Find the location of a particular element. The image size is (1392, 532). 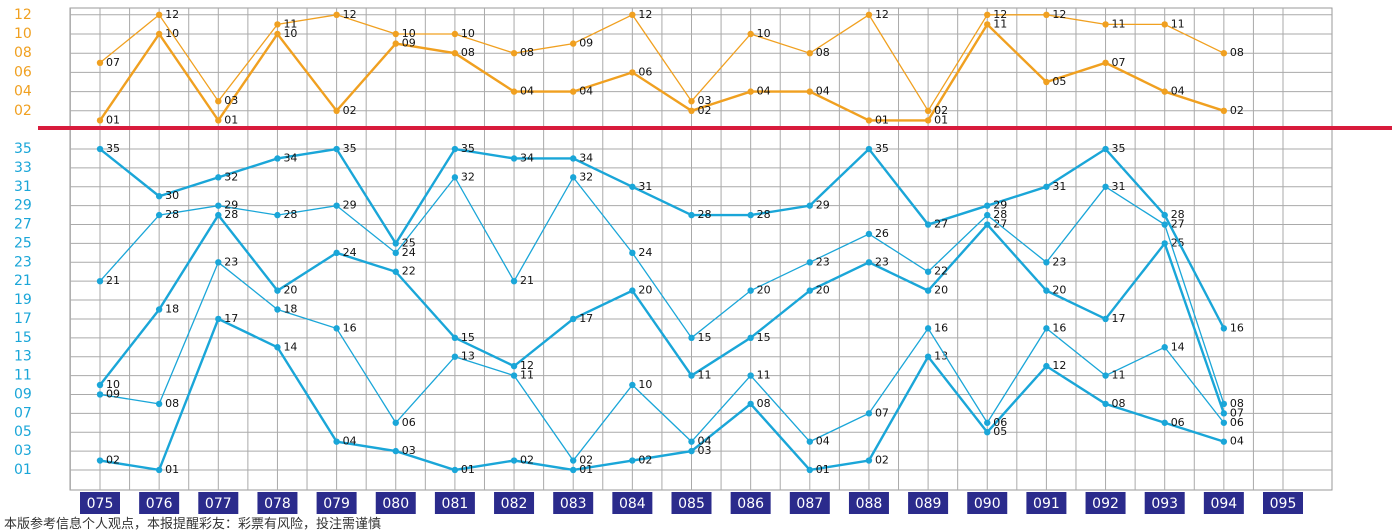

value-label: 31 is located at coordinates (1119, 186).